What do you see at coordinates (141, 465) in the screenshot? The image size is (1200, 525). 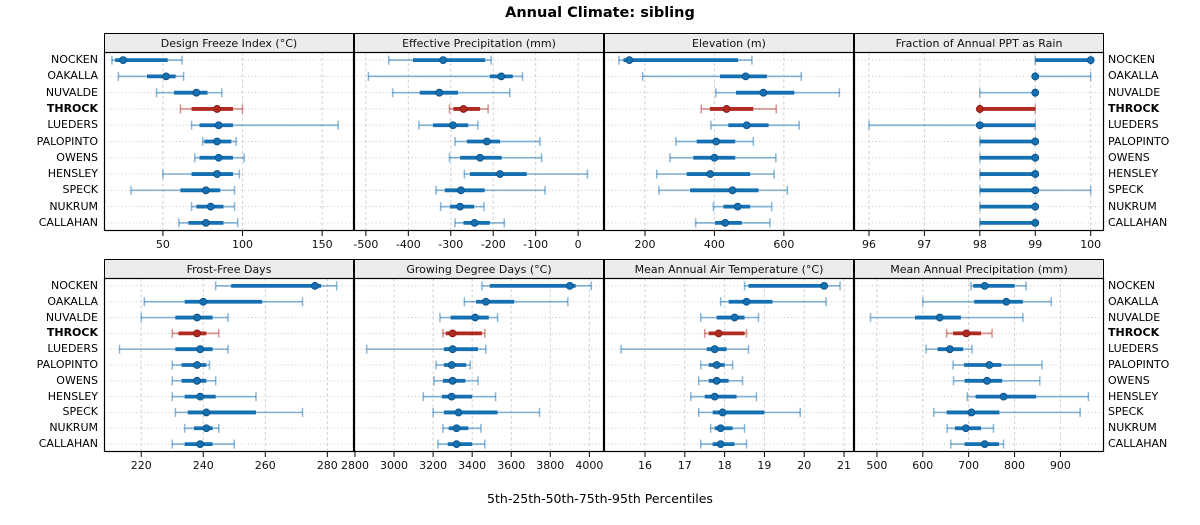 I see `svg-text: 220` at bounding box center [141, 465].